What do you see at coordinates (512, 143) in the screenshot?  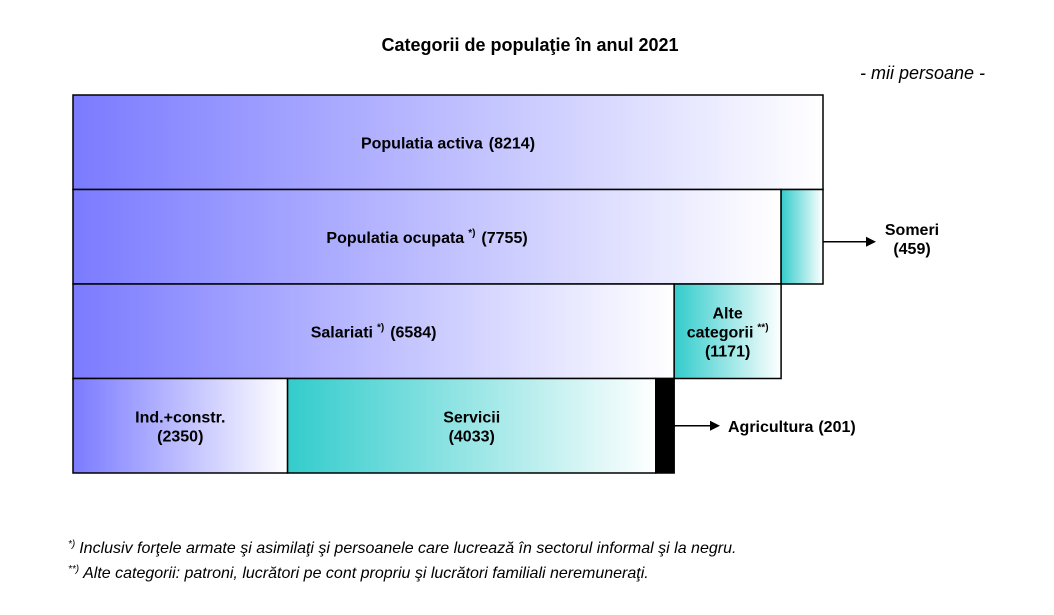 I see `value-label: (8214)` at bounding box center [512, 143].